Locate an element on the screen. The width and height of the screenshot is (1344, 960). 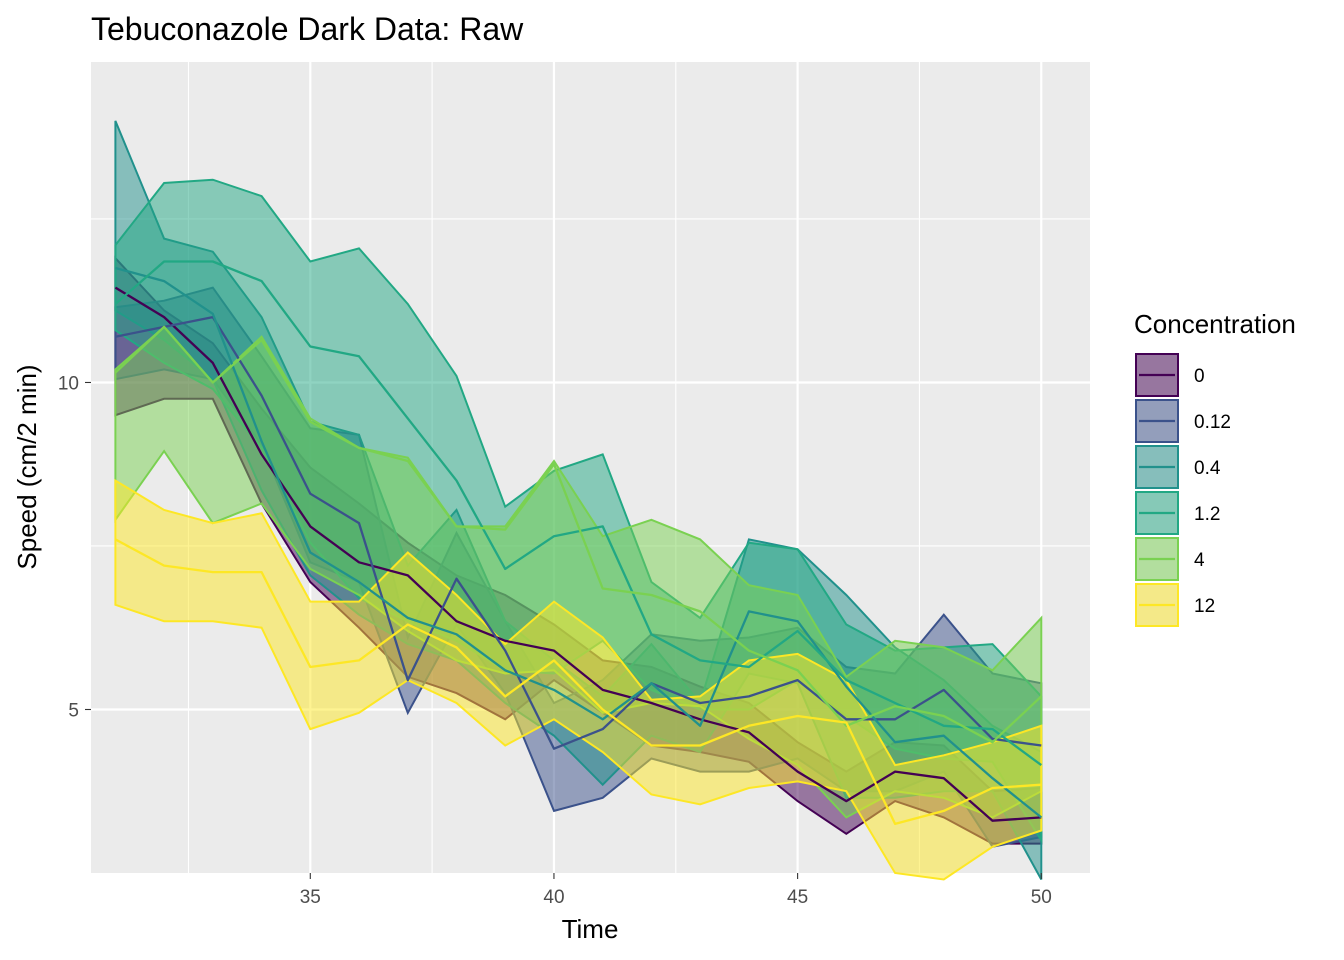
y-axis-label: Speed (cm/2 min) is located at coordinates (27, 466).